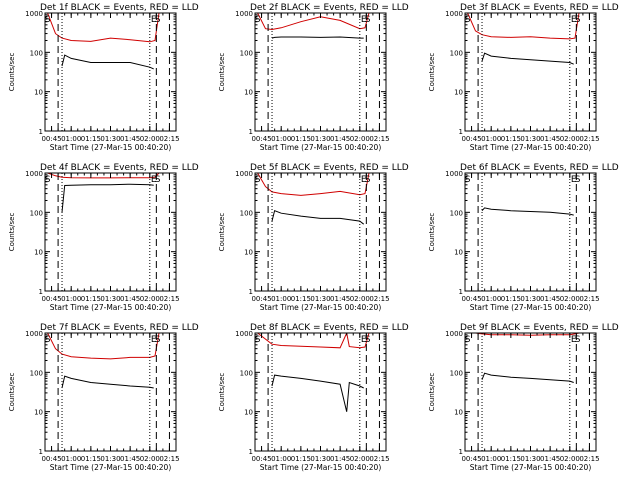  I want to click on panel-title: Det 2f BLACK = Events, RED = LLD, so click(329, 8).